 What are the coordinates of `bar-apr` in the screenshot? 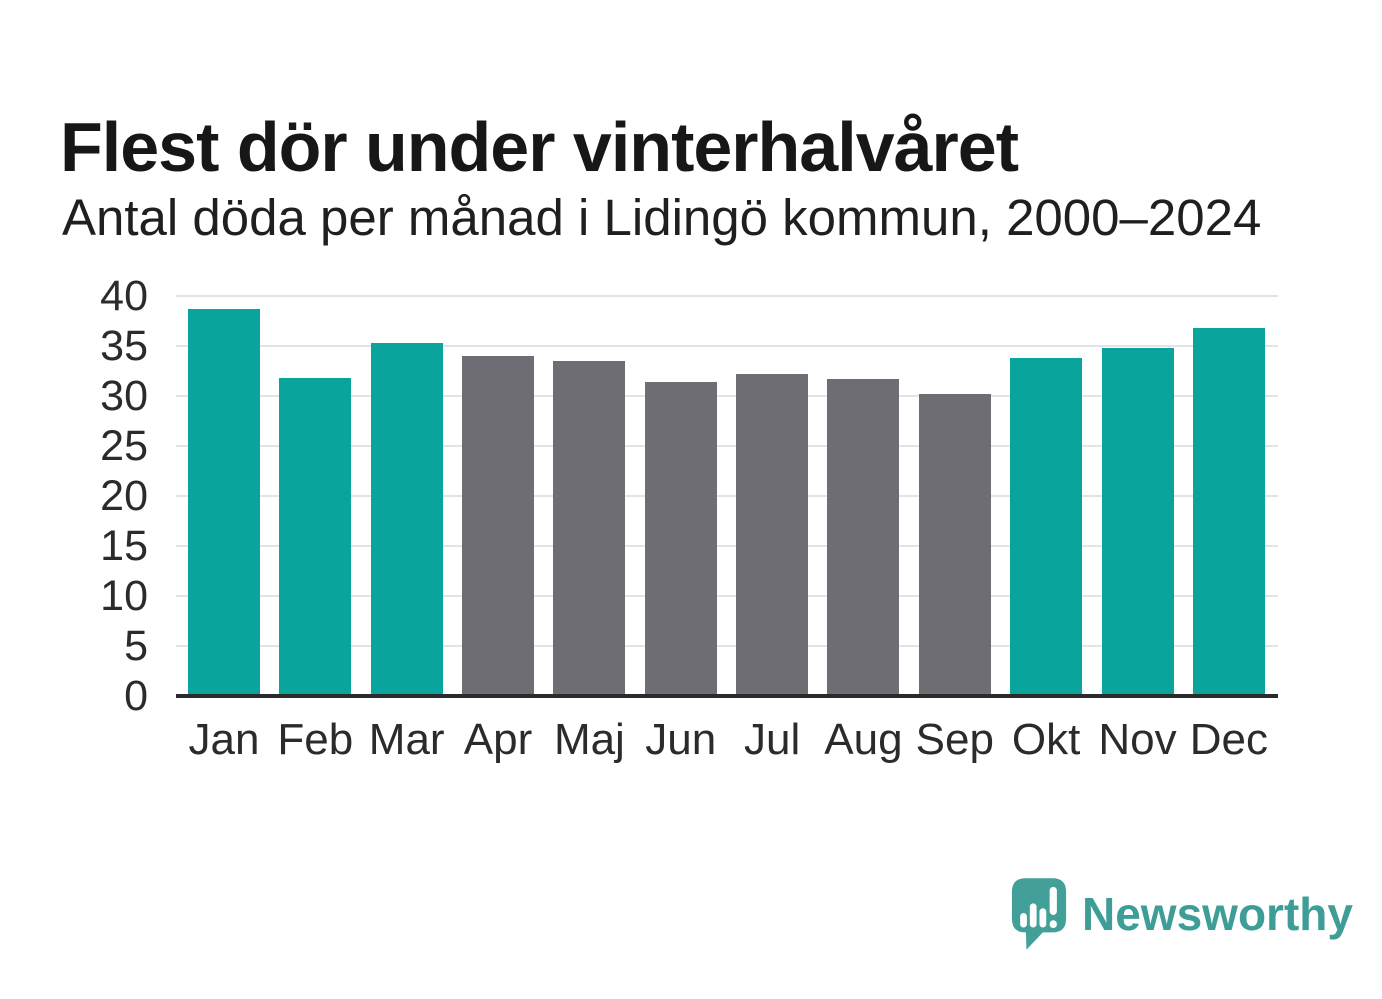 It's located at (498, 526).